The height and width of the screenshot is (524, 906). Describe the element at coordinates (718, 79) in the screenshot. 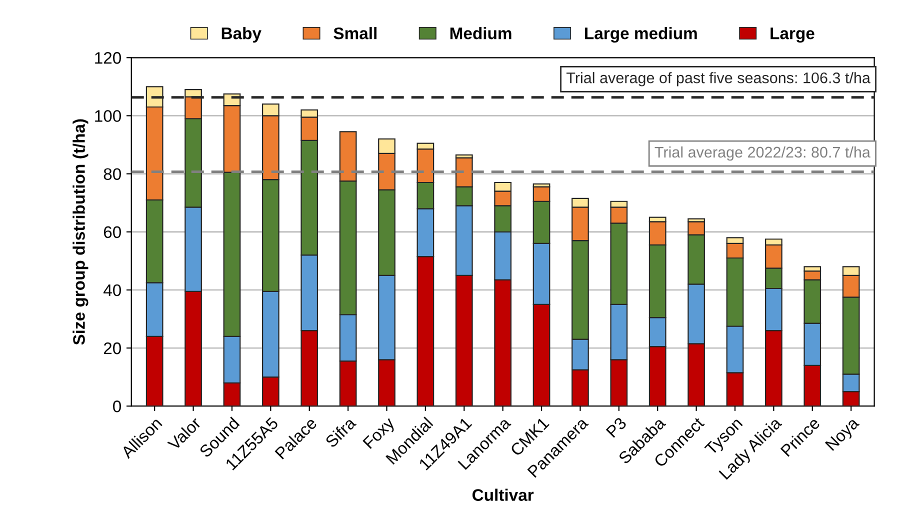

I see `ref-line-label: Trial average of past five seasons: 106.3 t/ha` at that location.